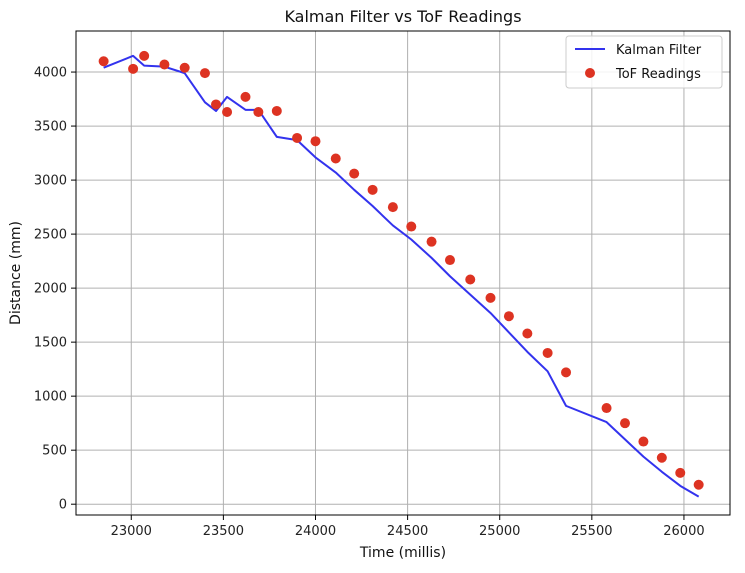  I want to click on y-tick-label: 4000, so click(50, 73).